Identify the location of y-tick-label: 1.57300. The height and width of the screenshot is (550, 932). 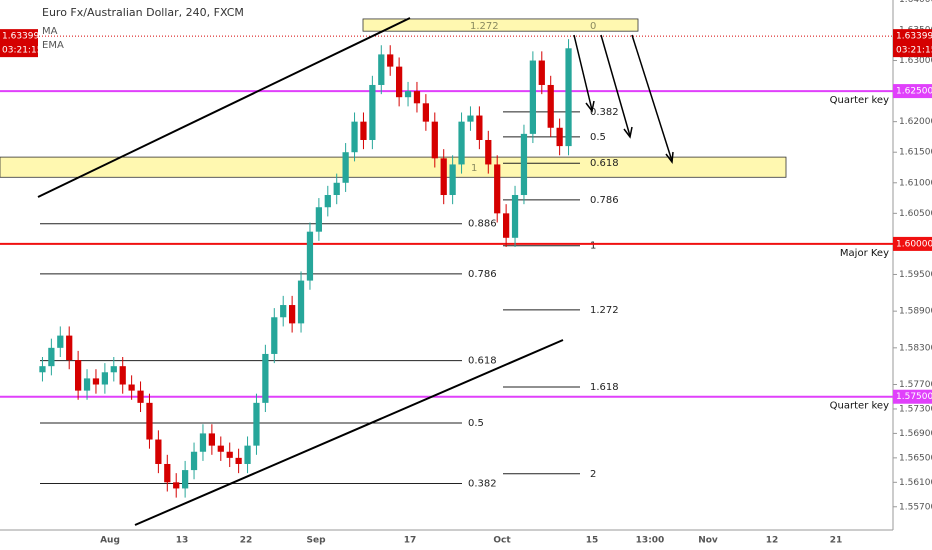
(915, 409).